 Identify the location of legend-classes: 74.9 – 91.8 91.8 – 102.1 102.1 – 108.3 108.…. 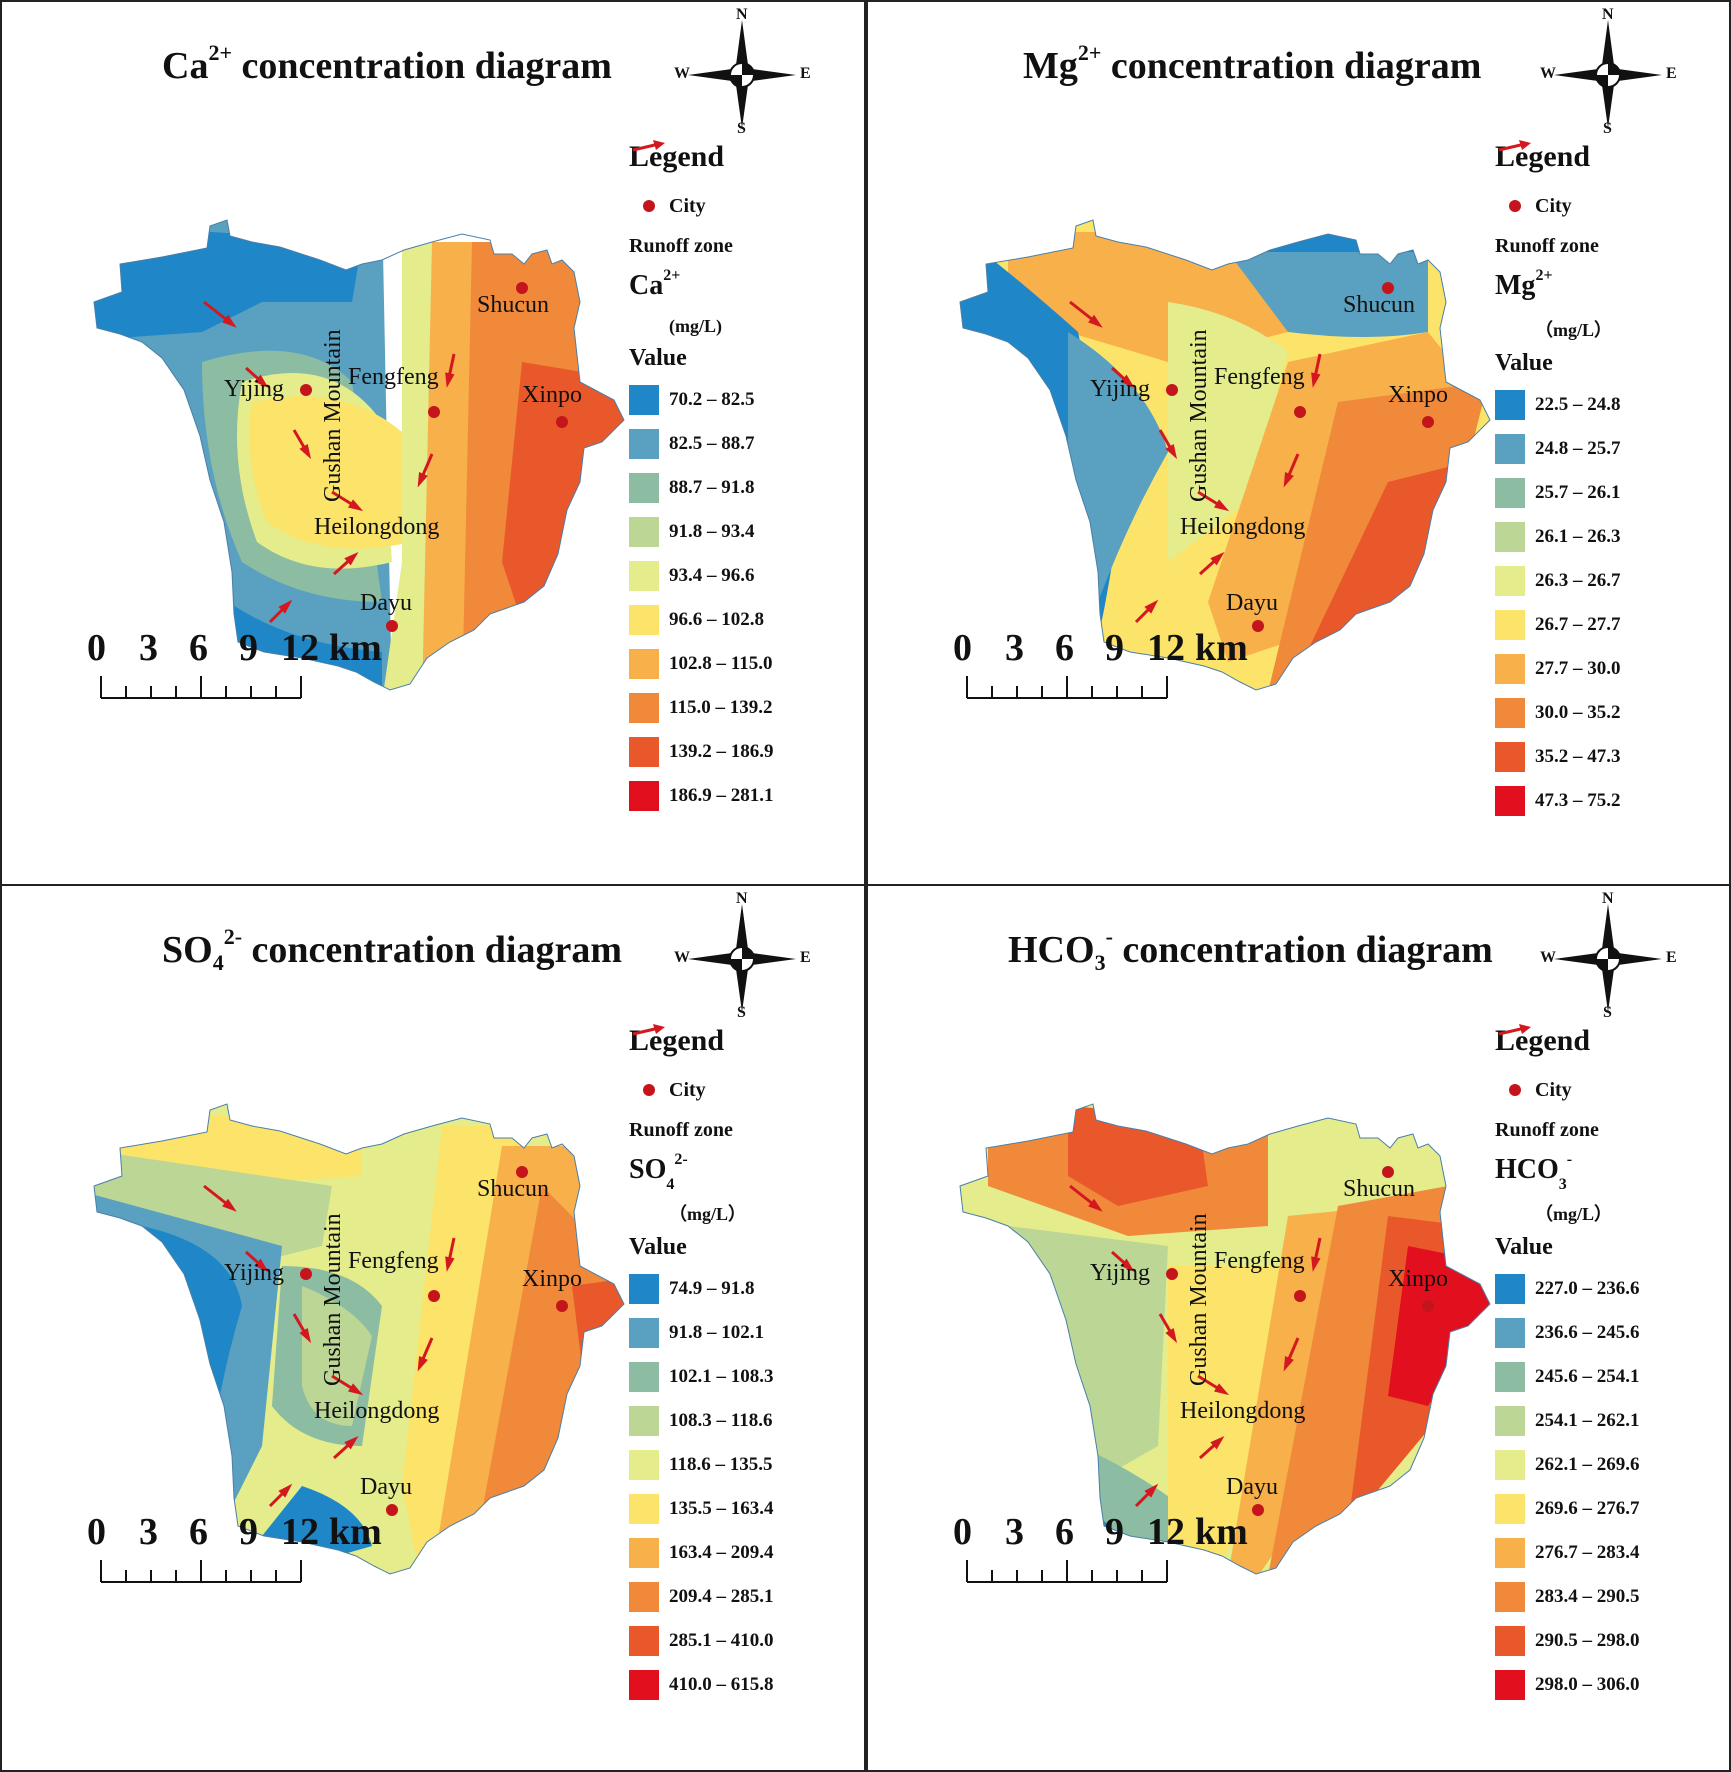
(701, 1487).